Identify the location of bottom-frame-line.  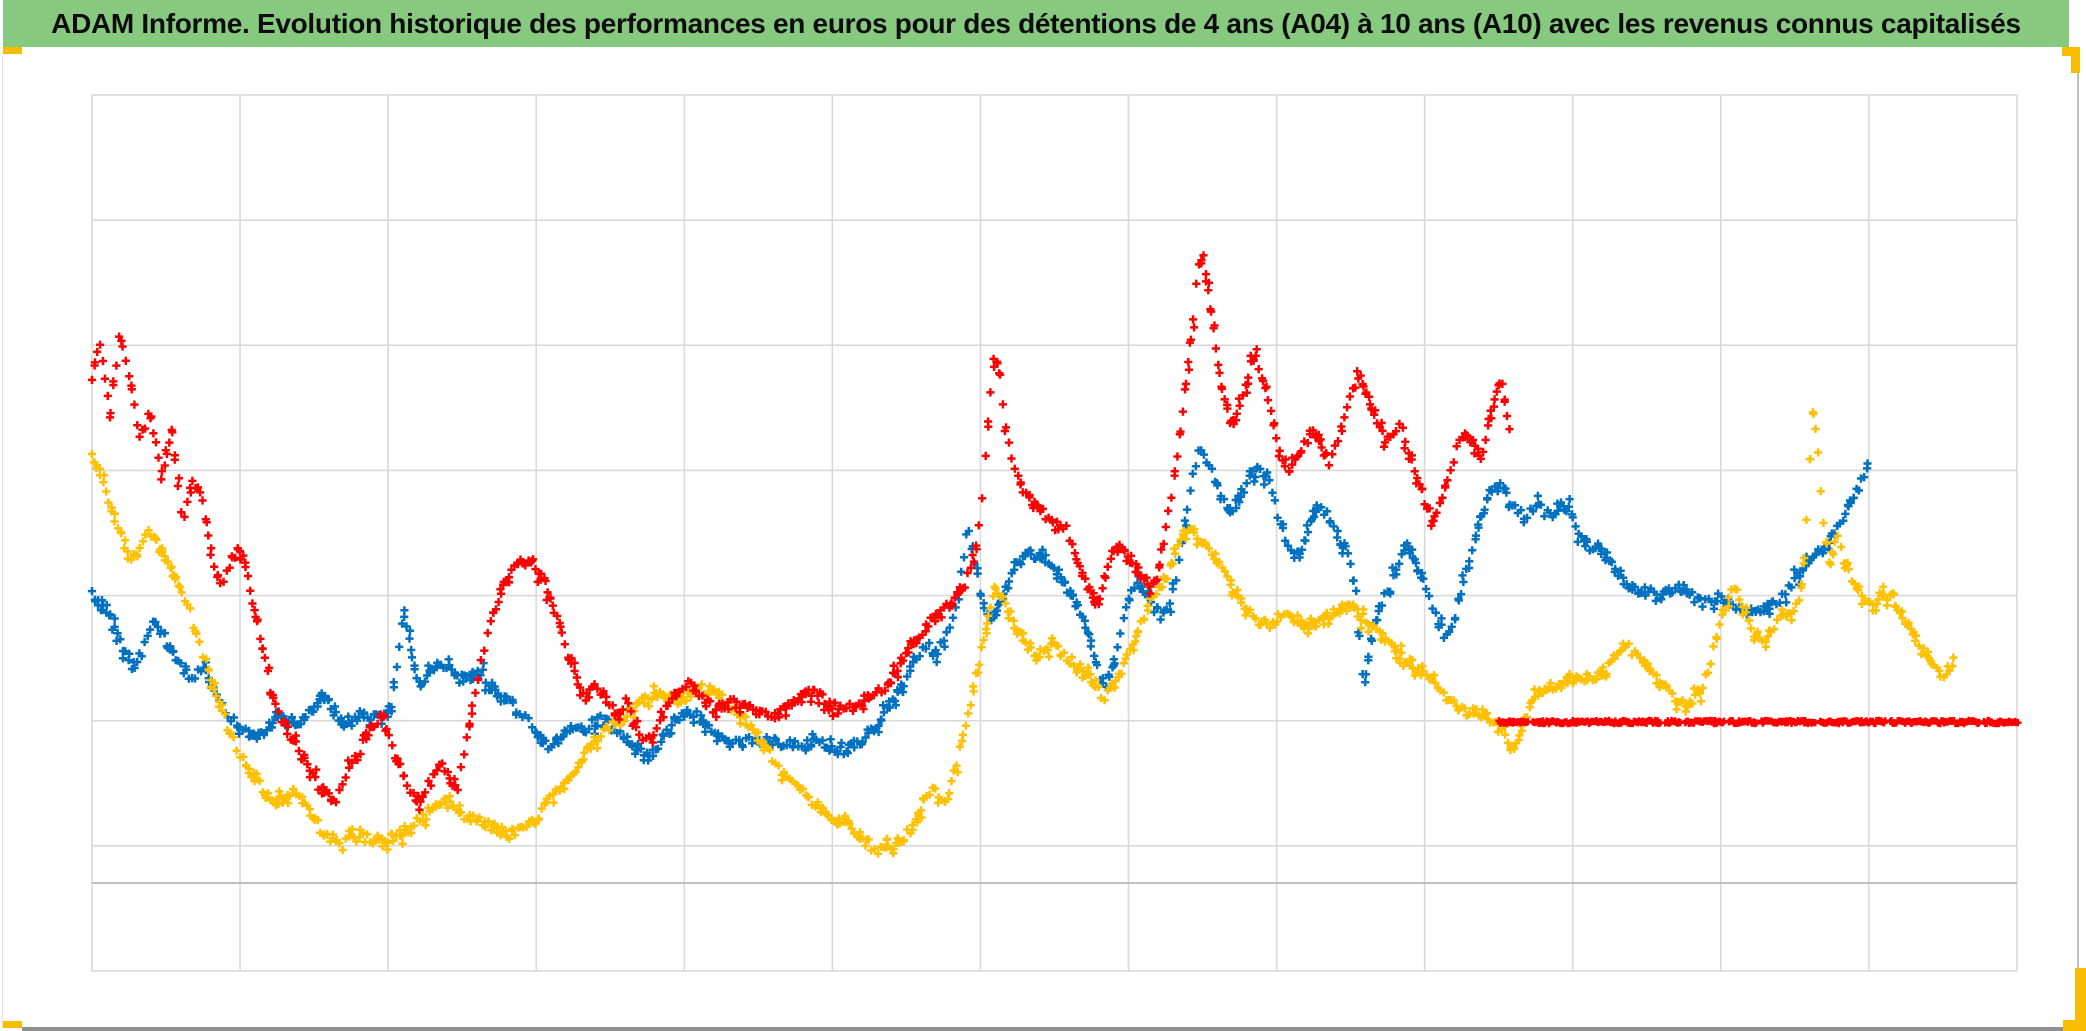
(1054, 1029).